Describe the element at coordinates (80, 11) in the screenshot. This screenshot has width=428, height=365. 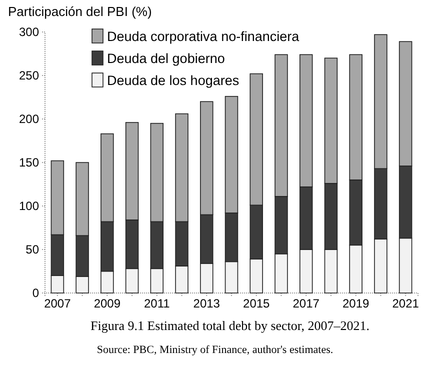
I see `y-axis-title: Participación del PBI (%)` at that location.